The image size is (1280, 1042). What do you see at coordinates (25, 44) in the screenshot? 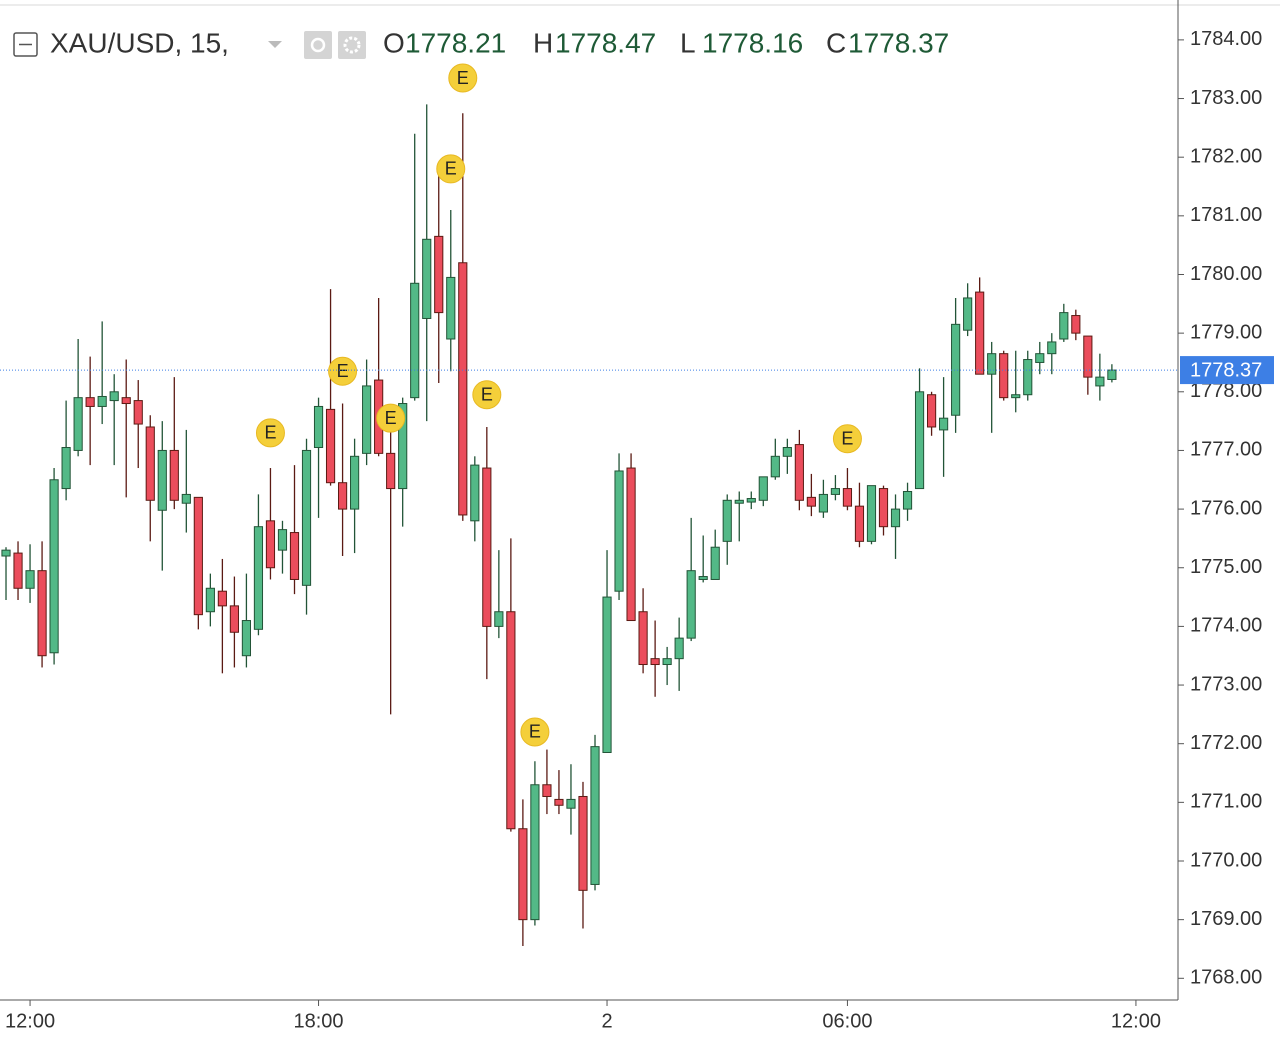
I see `collapse-icon` at bounding box center [25, 44].